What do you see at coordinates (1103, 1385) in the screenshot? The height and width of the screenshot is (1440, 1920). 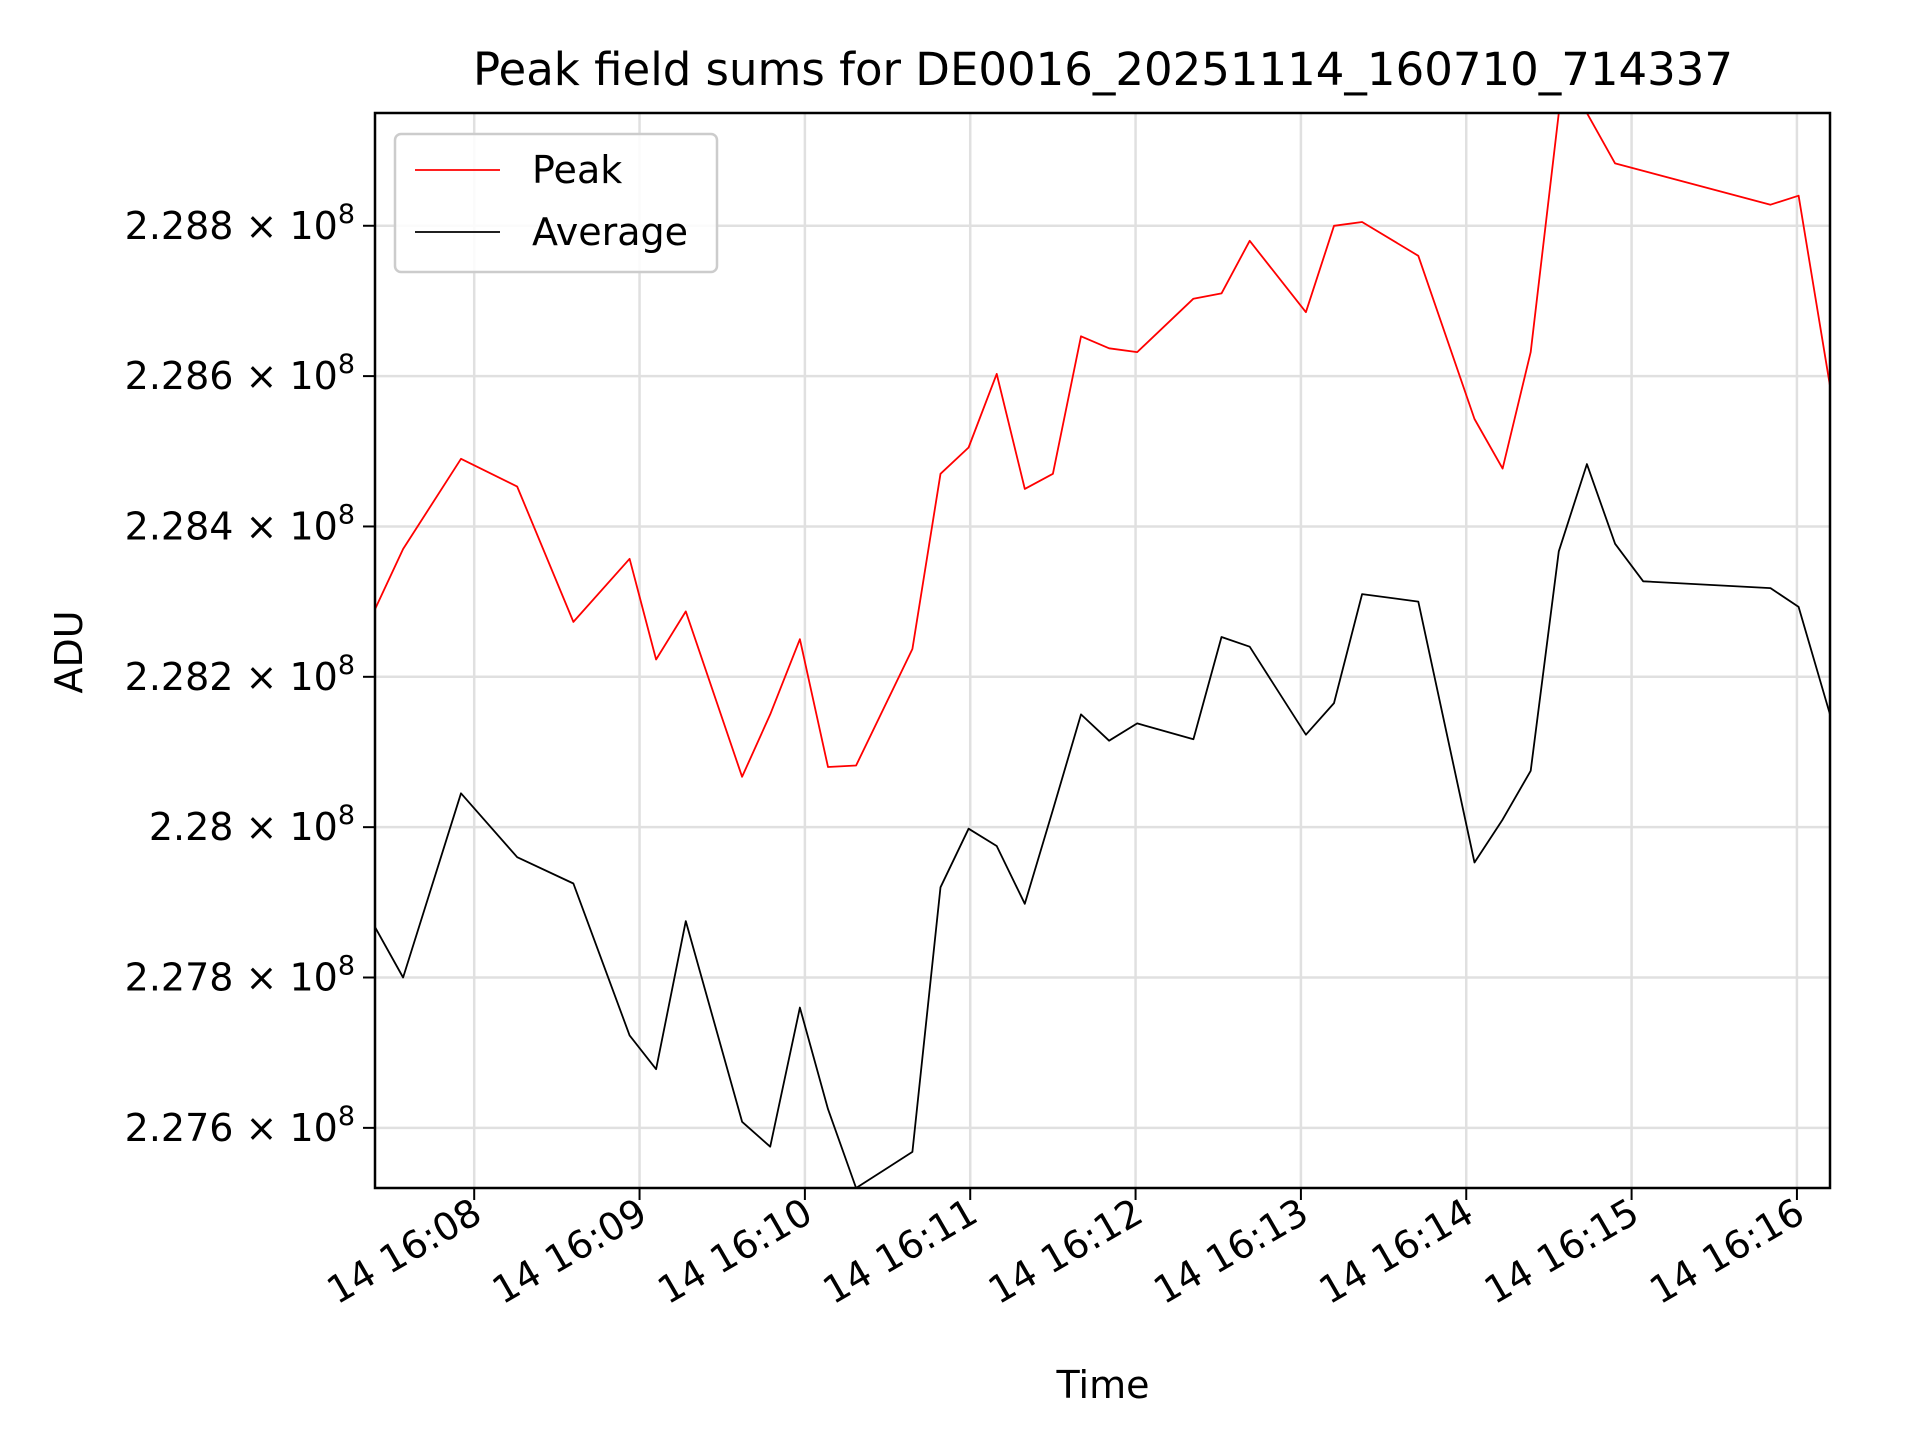 I see `x-axis-label: Time` at bounding box center [1103, 1385].